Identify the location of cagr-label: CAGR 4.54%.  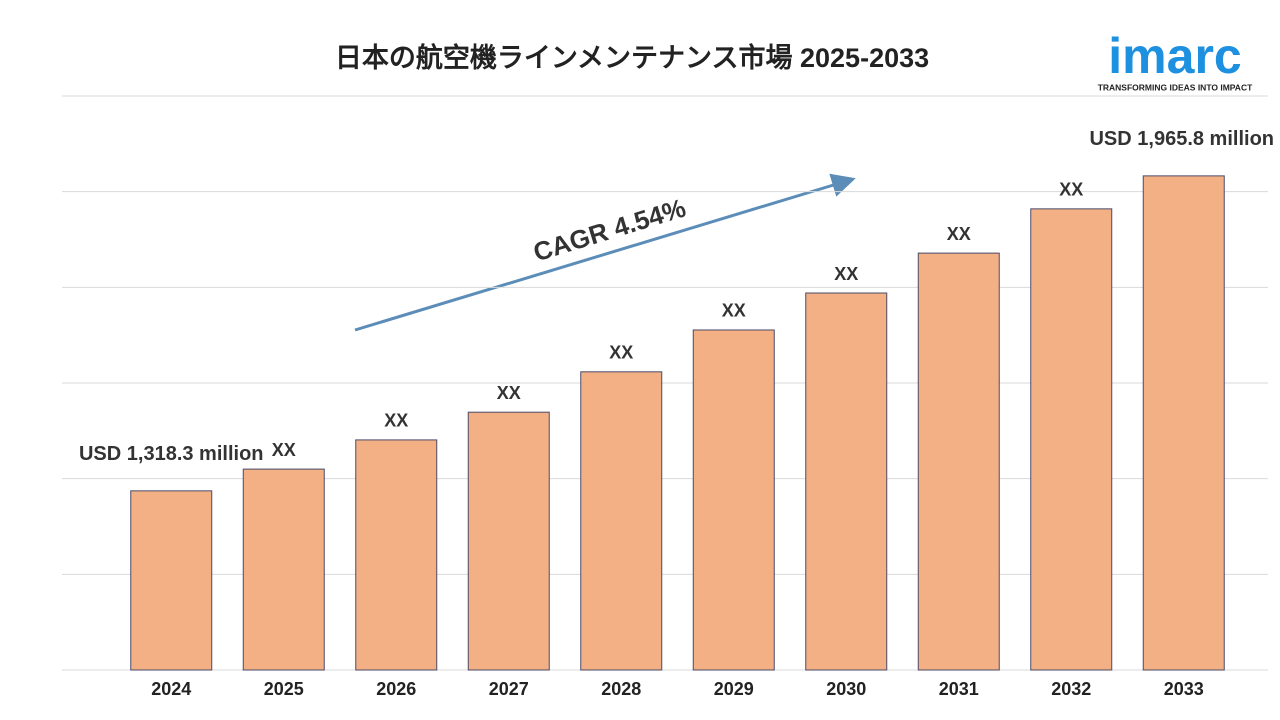
(609, 230).